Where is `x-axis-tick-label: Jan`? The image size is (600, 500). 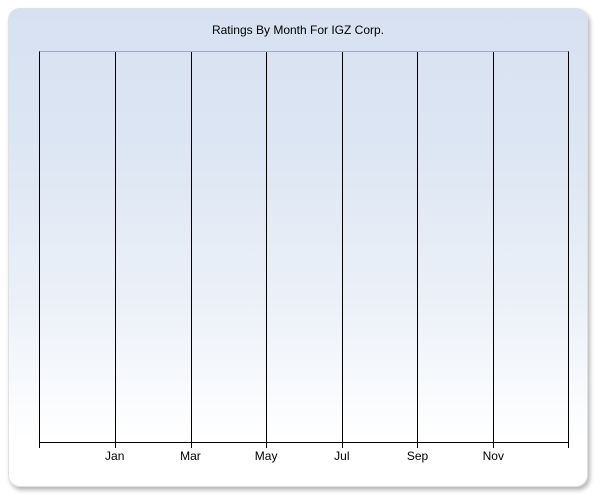 x-axis-tick-label: Jan is located at coordinates (115, 456).